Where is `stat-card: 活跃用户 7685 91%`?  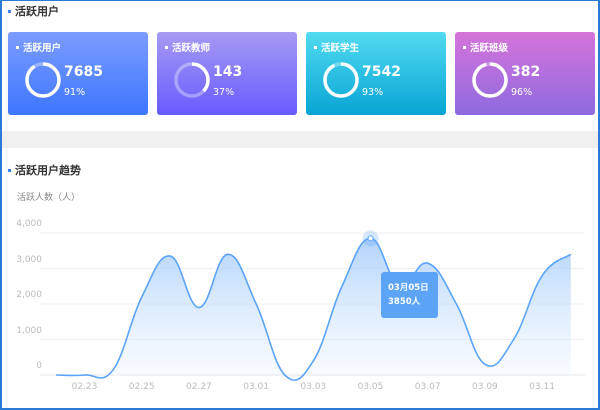
stat-card: 活跃用户 7685 91% is located at coordinates (78, 73).